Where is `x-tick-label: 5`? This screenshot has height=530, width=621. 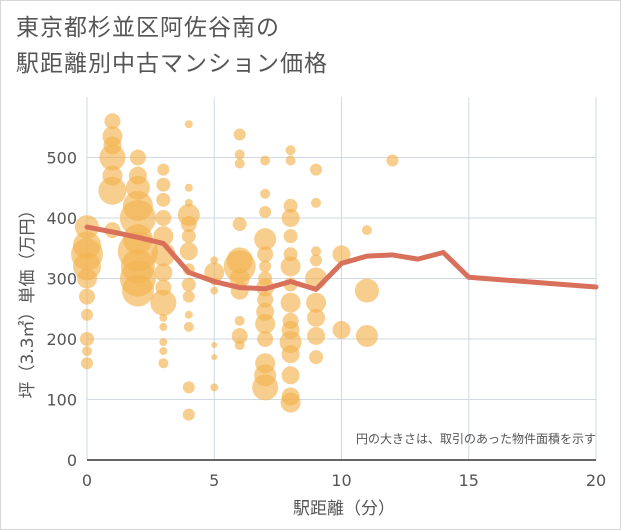
x-tick-label: 5 is located at coordinates (214, 480).